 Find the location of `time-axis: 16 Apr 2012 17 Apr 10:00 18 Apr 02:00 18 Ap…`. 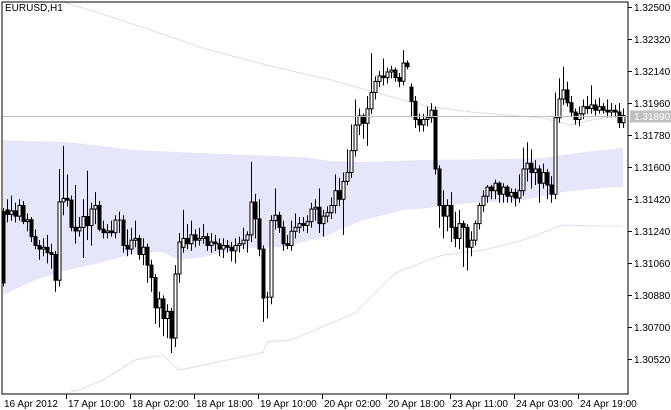

time-axis: 16 Apr 2012 17 Apr 10:00 18 Apr 02:00 18 Ap… is located at coordinates (320, 402).